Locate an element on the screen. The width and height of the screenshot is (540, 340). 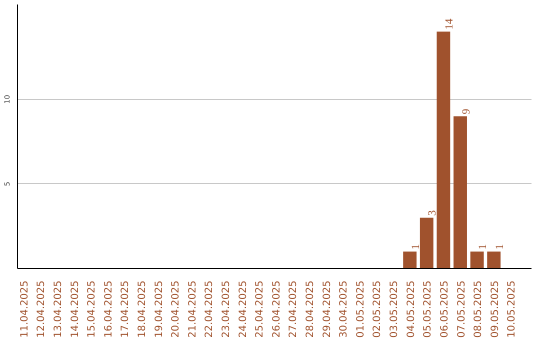
x-tick-label: 23.04.2025 is located at coordinates (226, 309).